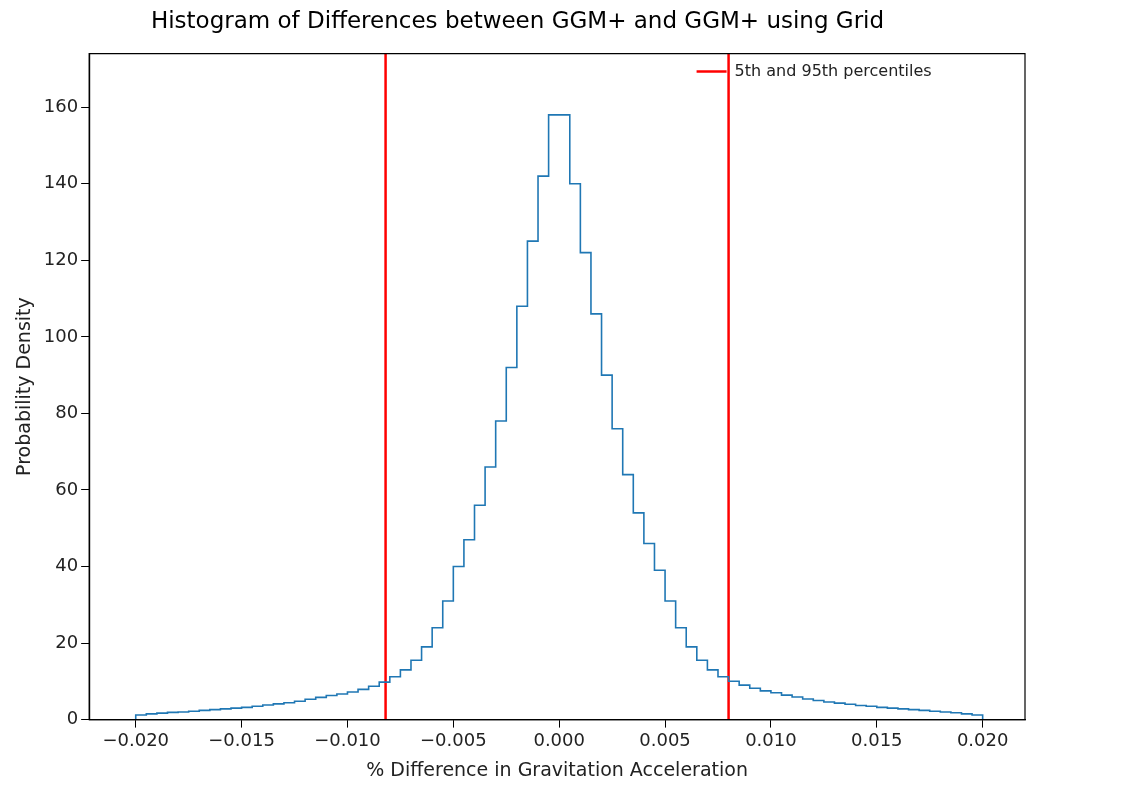 The image size is (1145, 792). Describe the element at coordinates (557, 768) in the screenshot. I see `x-axis-title: % Difference in Gravitation Acceleration` at that location.